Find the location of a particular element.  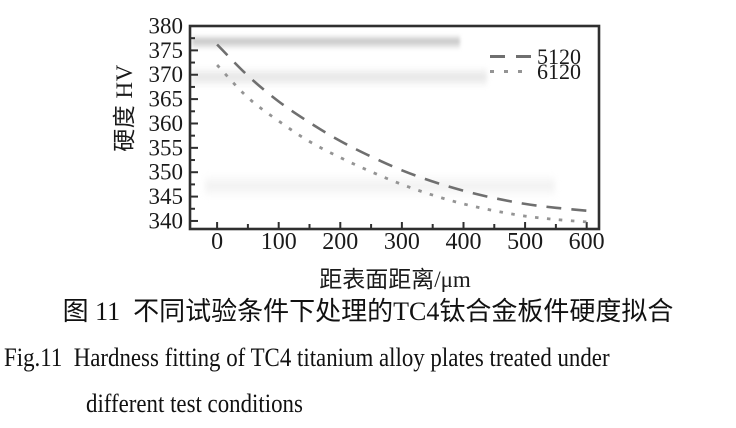

y-tick-label: 350 is located at coordinates (166, 172).